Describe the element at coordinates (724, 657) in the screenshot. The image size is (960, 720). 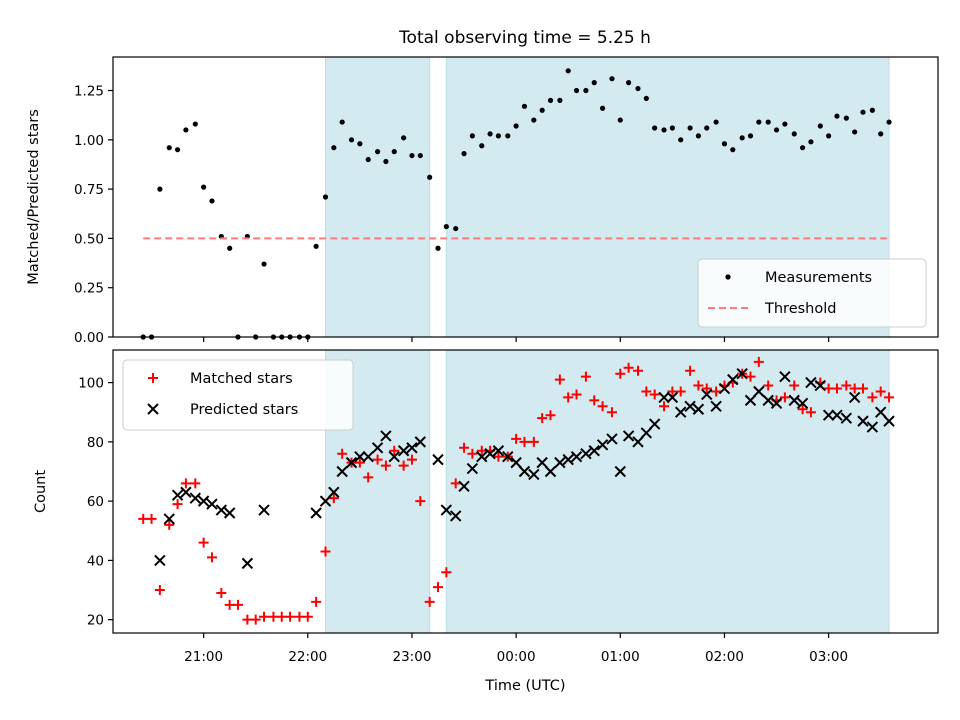
I see `x-tick-label: 02:00` at that location.